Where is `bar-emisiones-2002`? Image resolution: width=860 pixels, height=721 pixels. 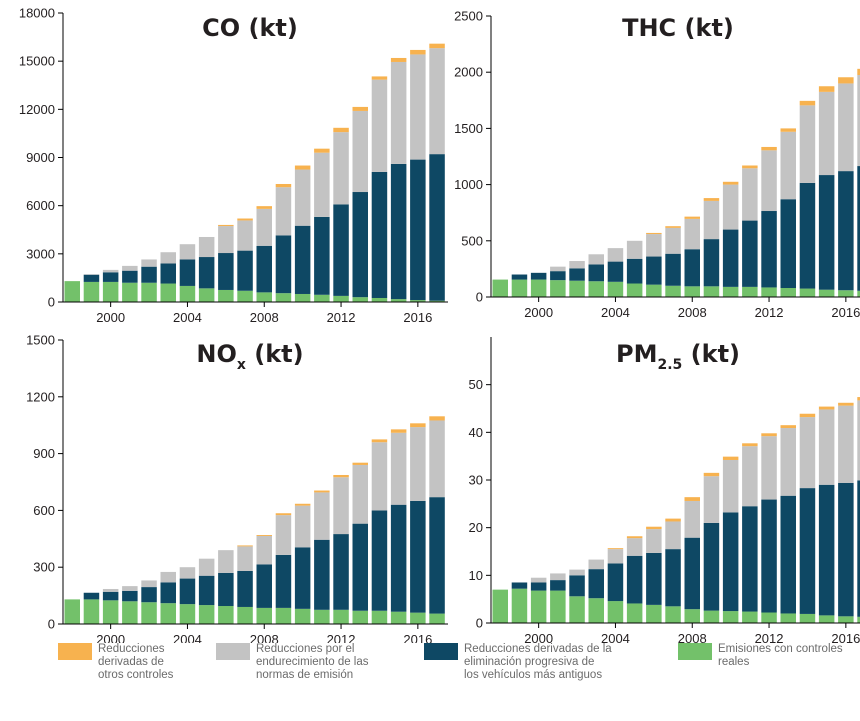 bar-emisiones-2002 is located at coordinates (149, 613).